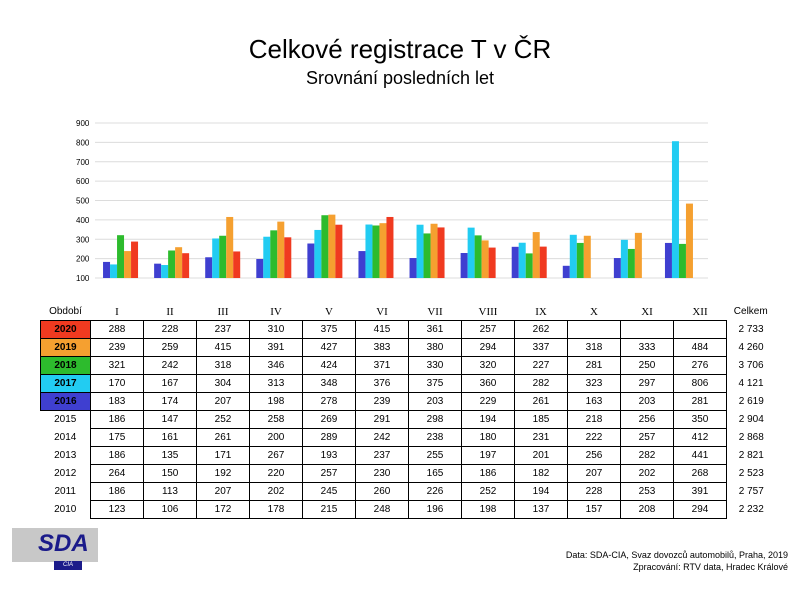 The height and width of the screenshot is (600, 800). What do you see at coordinates (522, 260) in the screenshot?
I see `bar-2017-IX` at bounding box center [522, 260].